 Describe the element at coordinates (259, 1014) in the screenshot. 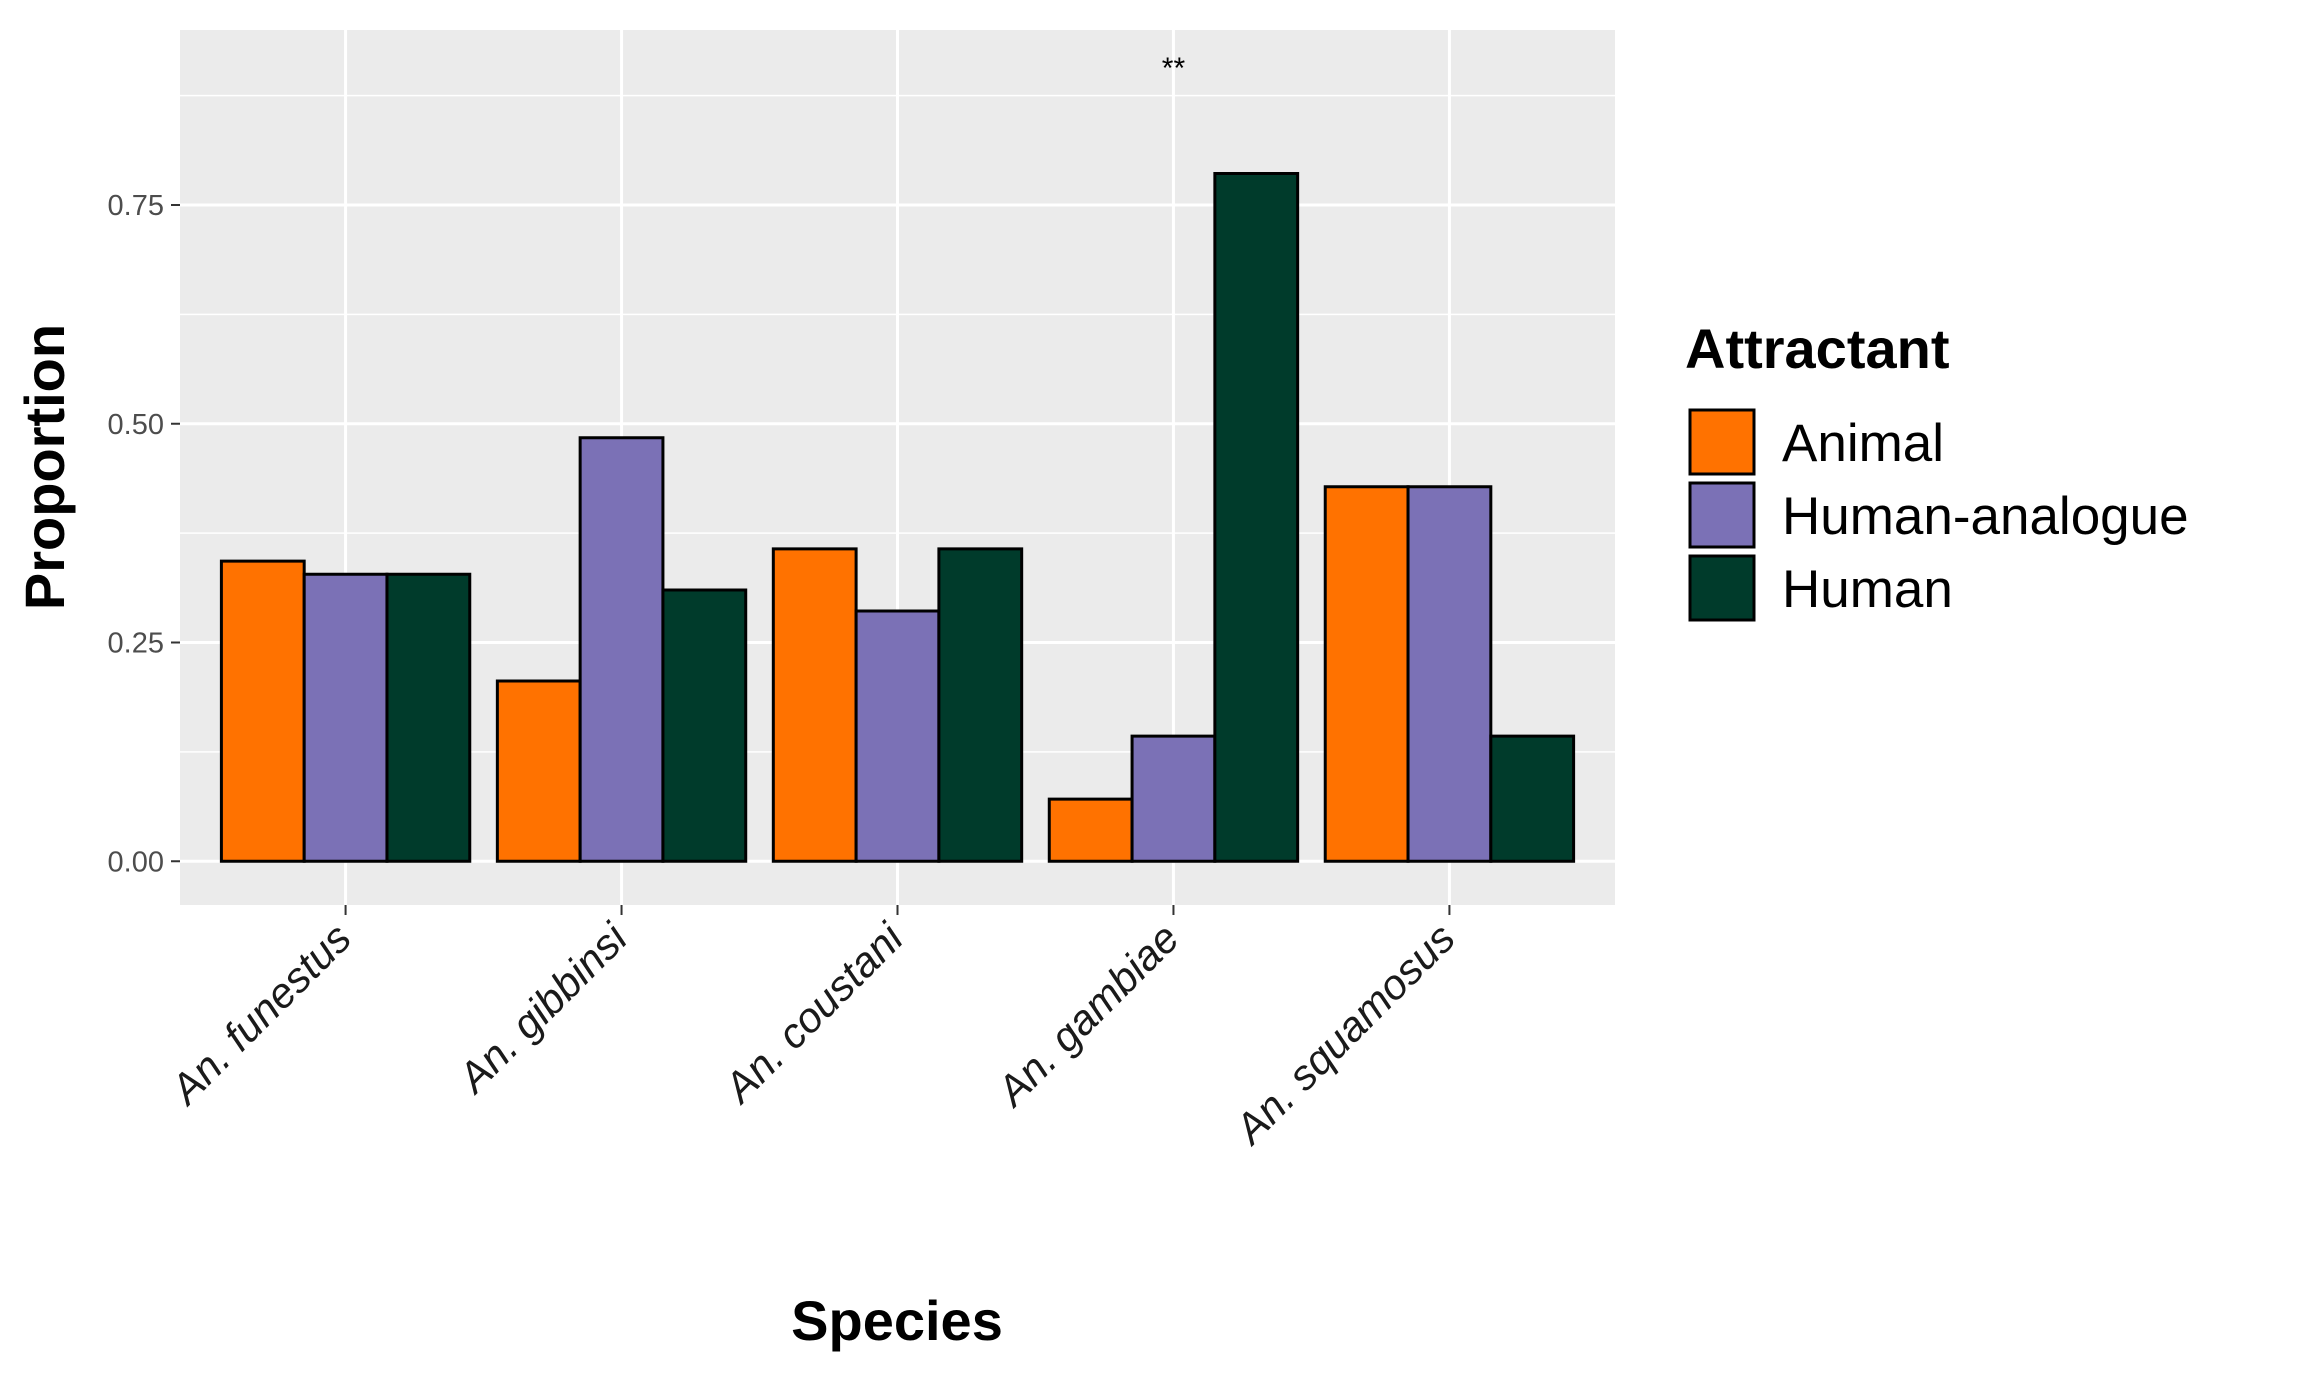

I see `x-tick-label: An. funestus` at that location.